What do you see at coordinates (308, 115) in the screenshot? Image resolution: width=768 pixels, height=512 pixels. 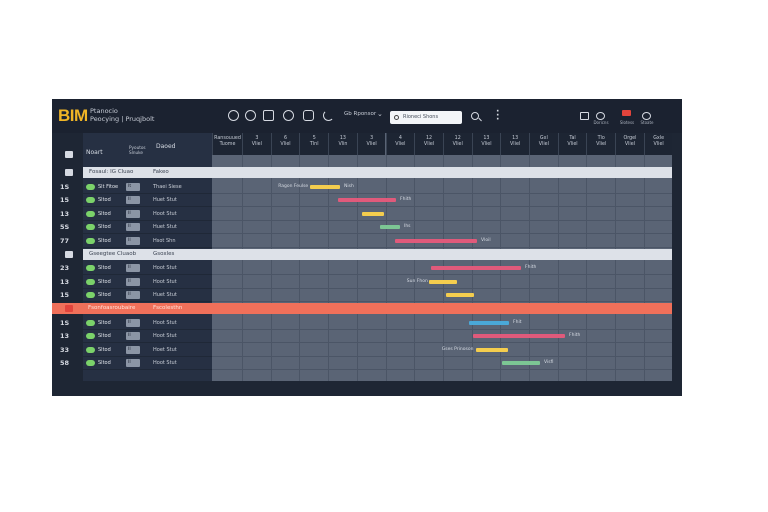 I see `chat-icon` at bounding box center [308, 115].